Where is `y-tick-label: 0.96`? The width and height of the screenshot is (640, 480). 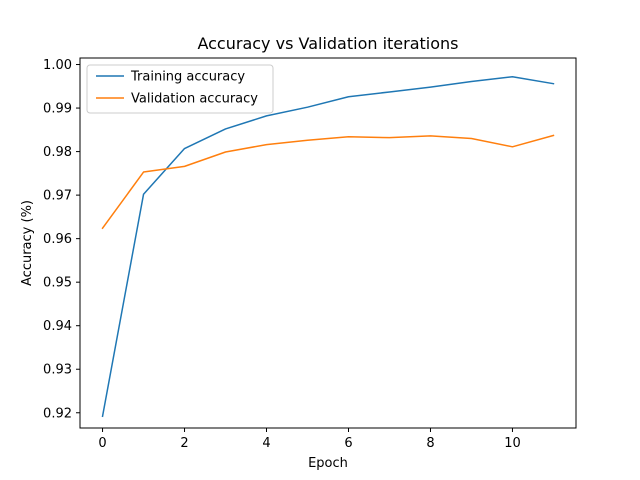
y-tick-label: 0.96 is located at coordinates (57, 239).